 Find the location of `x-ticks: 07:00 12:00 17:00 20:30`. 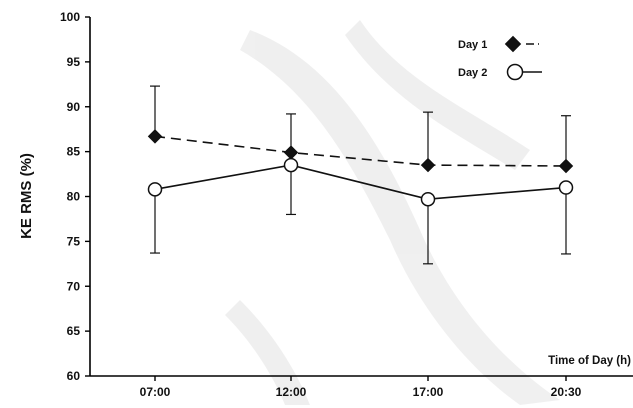

x-ticks: 07:00 12:00 17:00 20:30 is located at coordinates (361, 387).